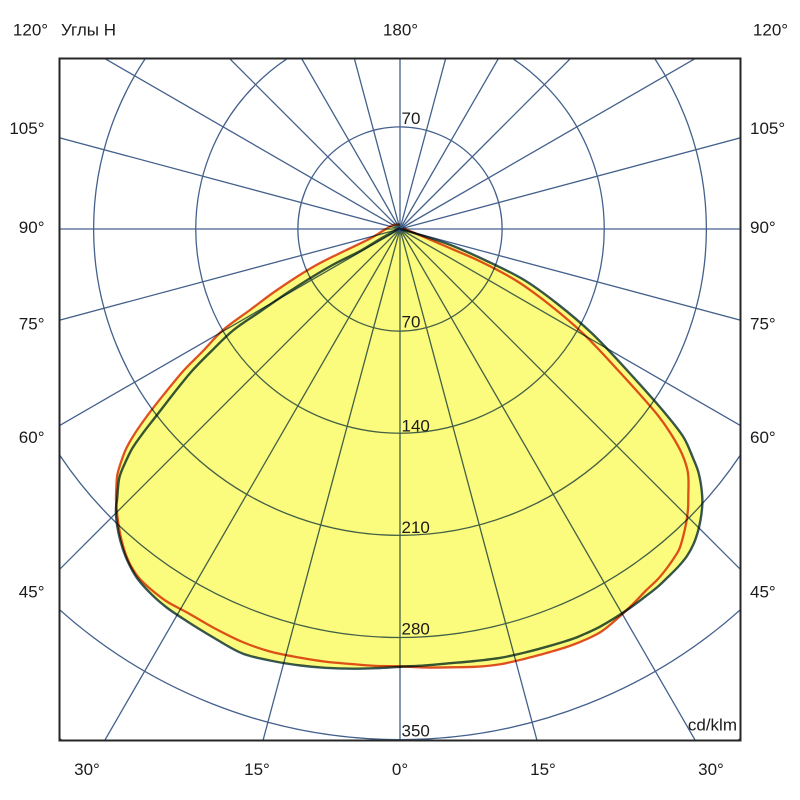 Image resolution: width=800 pixels, height=800 pixels. What do you see at coordinates (88, 30) in the screenshot?
I see `svg-text: Углы H` at bounding box center [88, 30].